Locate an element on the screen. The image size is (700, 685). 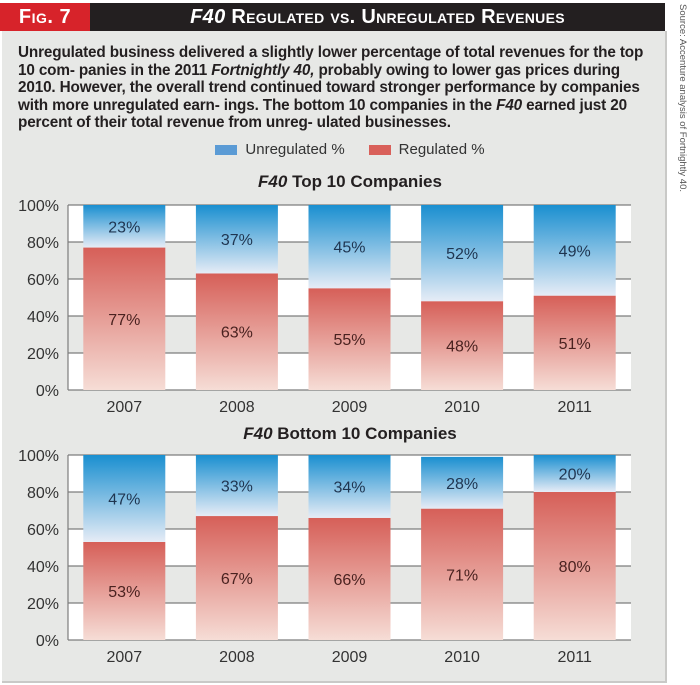
bottom10-chart-title-italic: F40 is located at coordinates (258, 433).